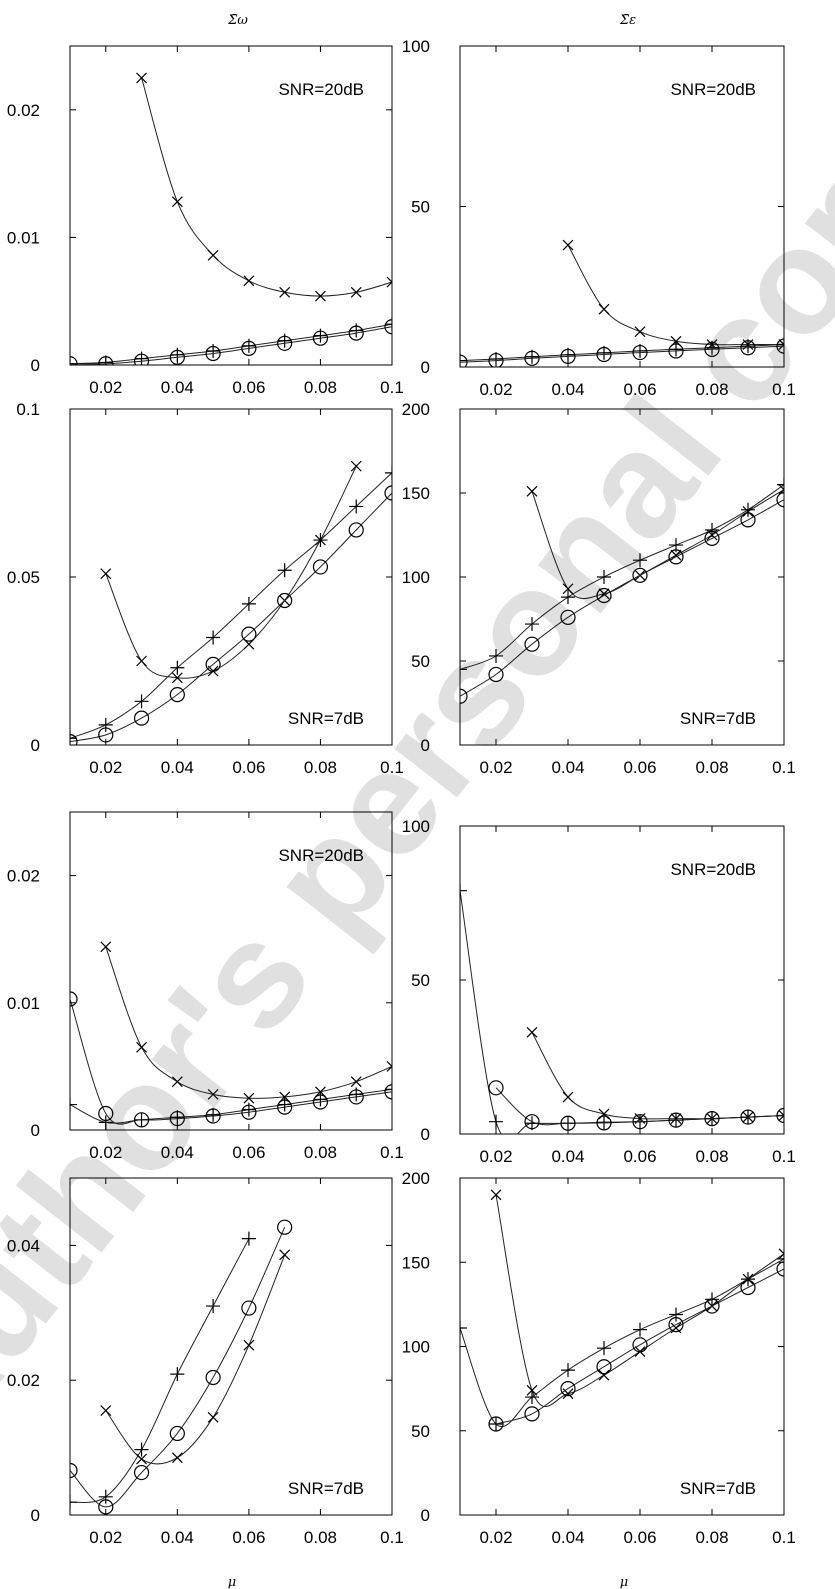 The image size is (835, 1589). What do you see at coordinates (599, 991) in the screenshot?
I see `chart-panel-6: 0.02 0.04 0.06 0.08 0.1 0 50 100 SNR=20dB` at bounding box center [599, 991].